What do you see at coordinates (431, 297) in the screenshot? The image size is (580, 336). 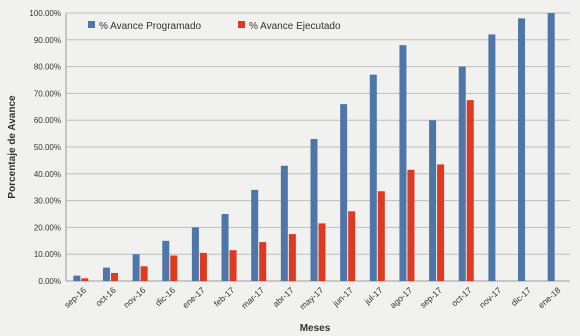 I see `x-tick-label: sep-17` at bounding box center [431, 297].